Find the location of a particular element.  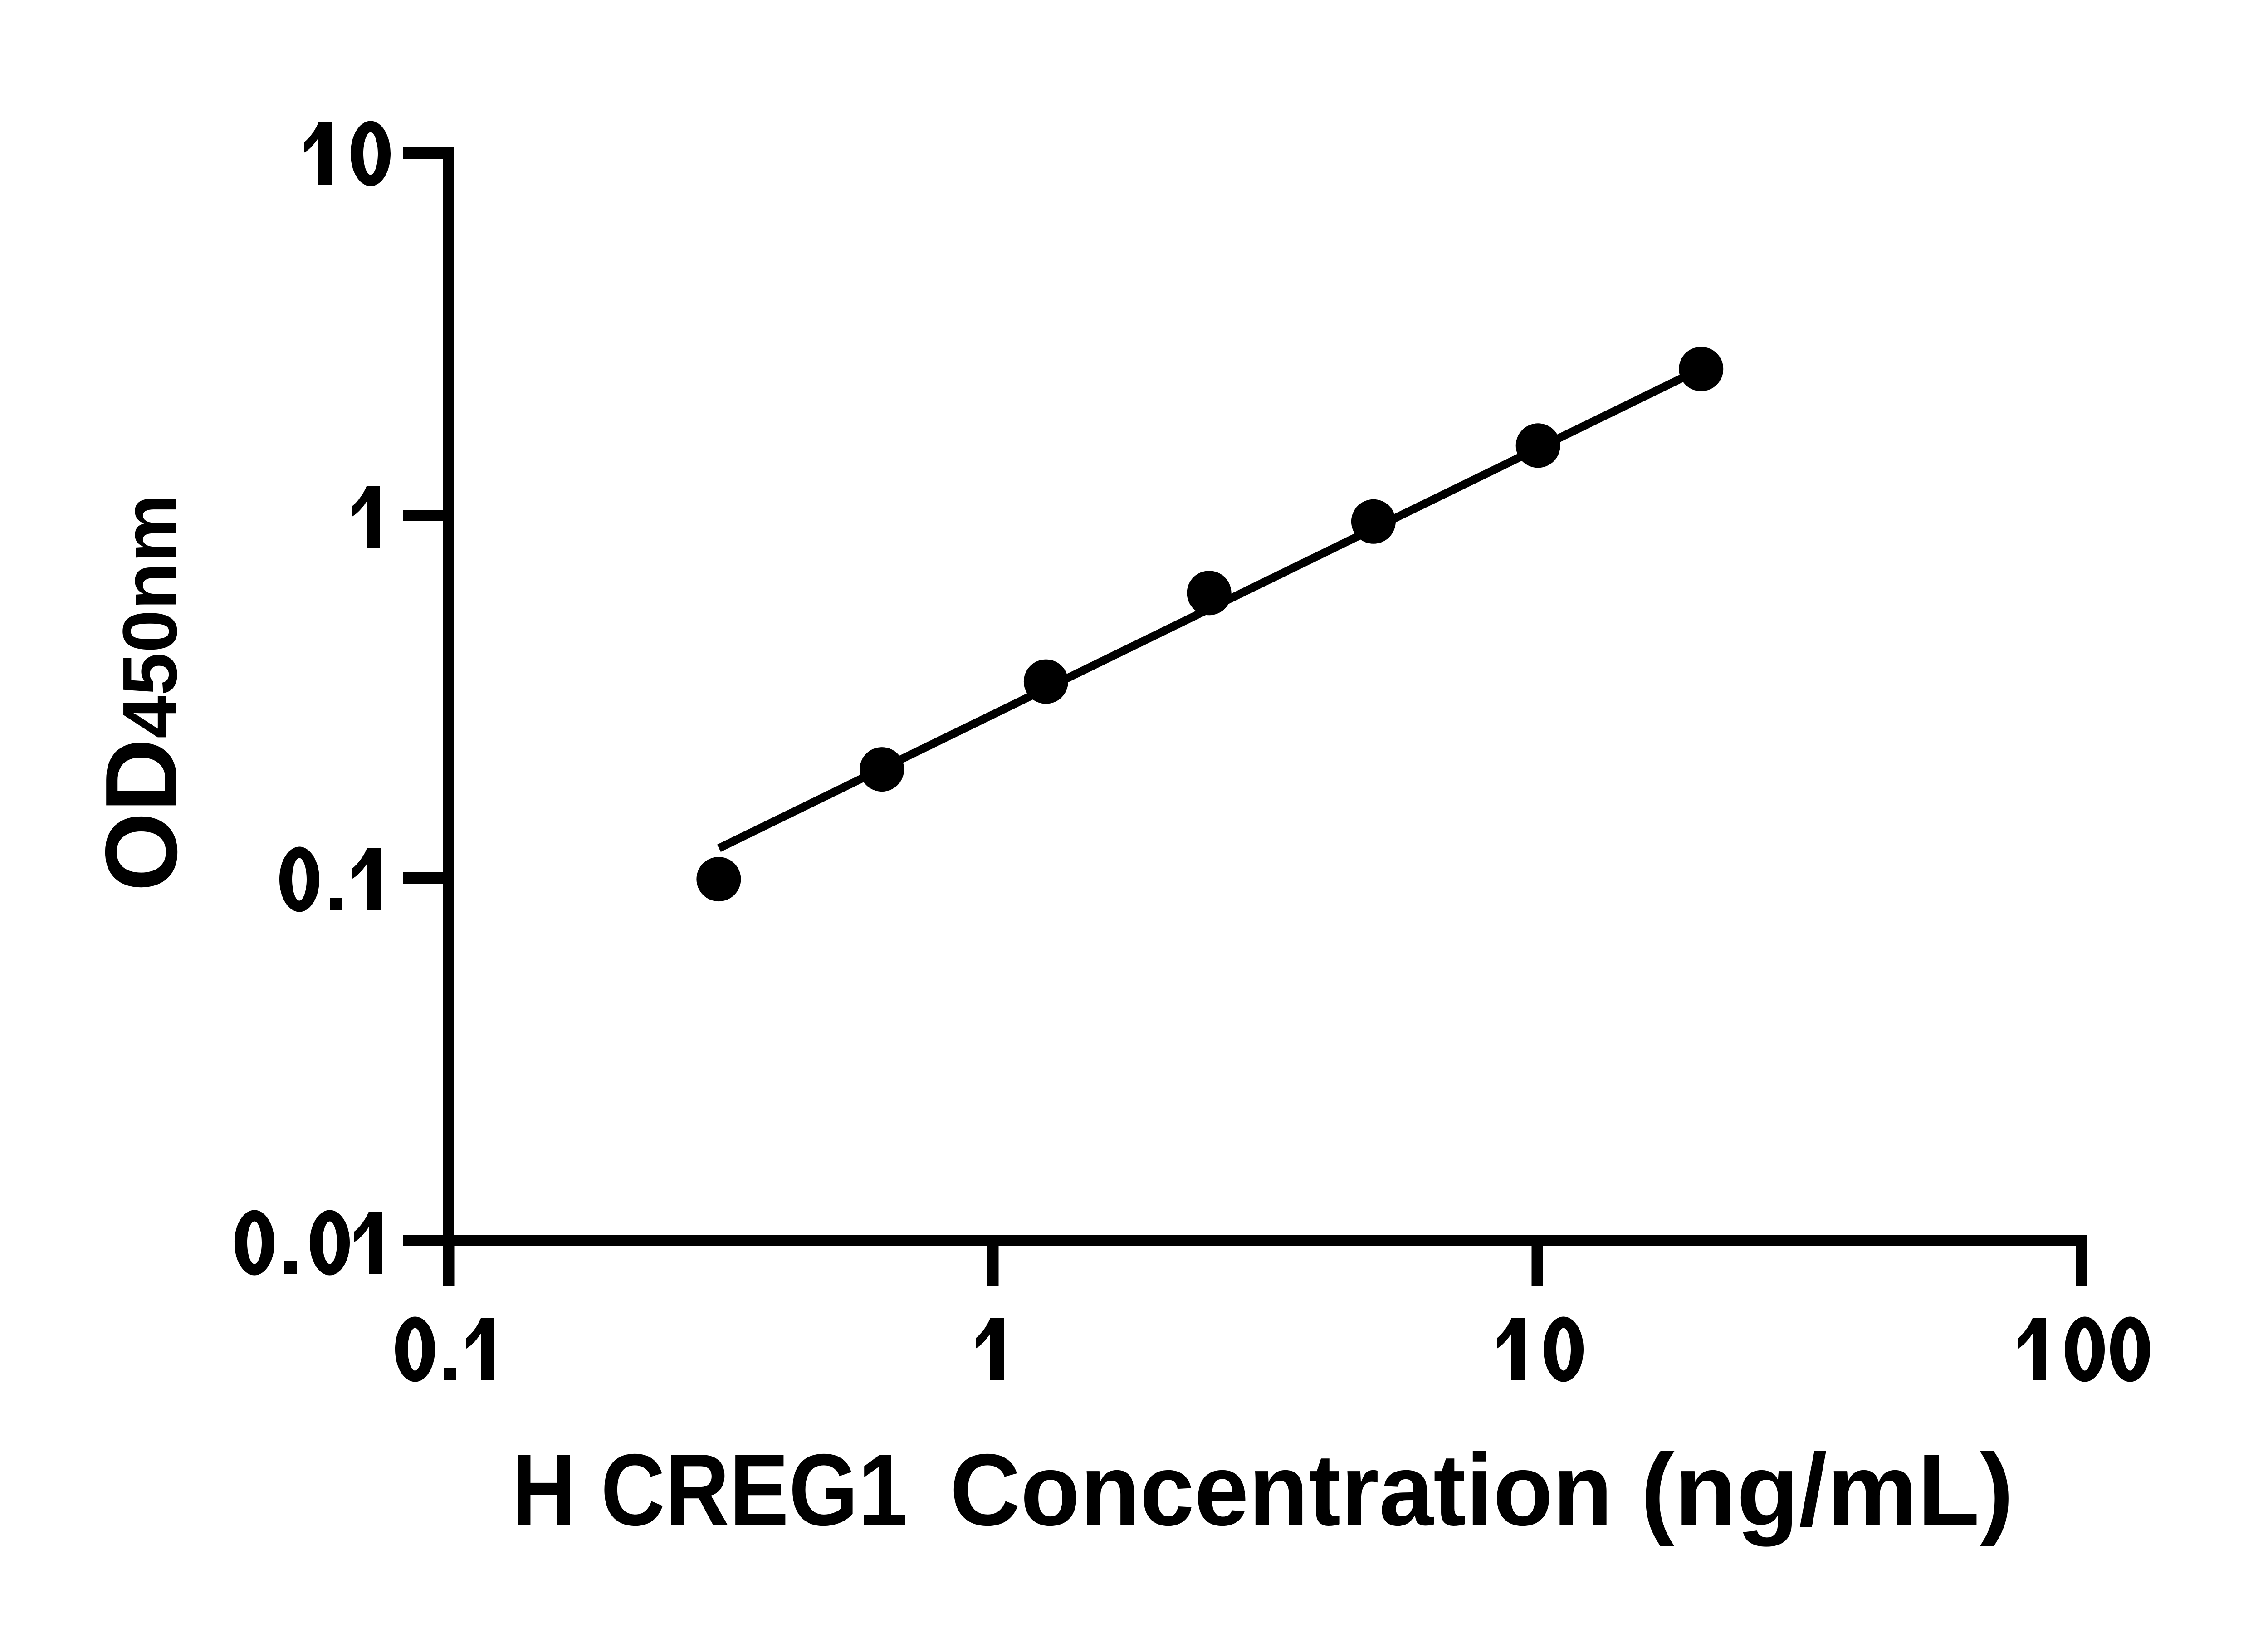

svg-text: Concentration is located at coordinates (1282, 1490).